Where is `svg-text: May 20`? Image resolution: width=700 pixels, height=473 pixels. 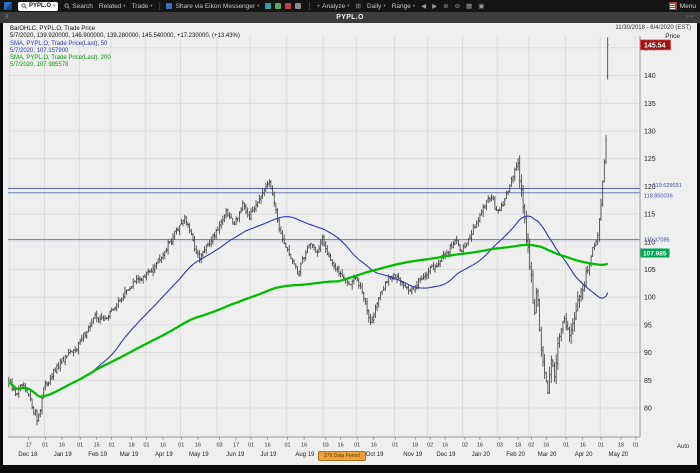
svg-text: May 20 is located at coordinates (619, 455).